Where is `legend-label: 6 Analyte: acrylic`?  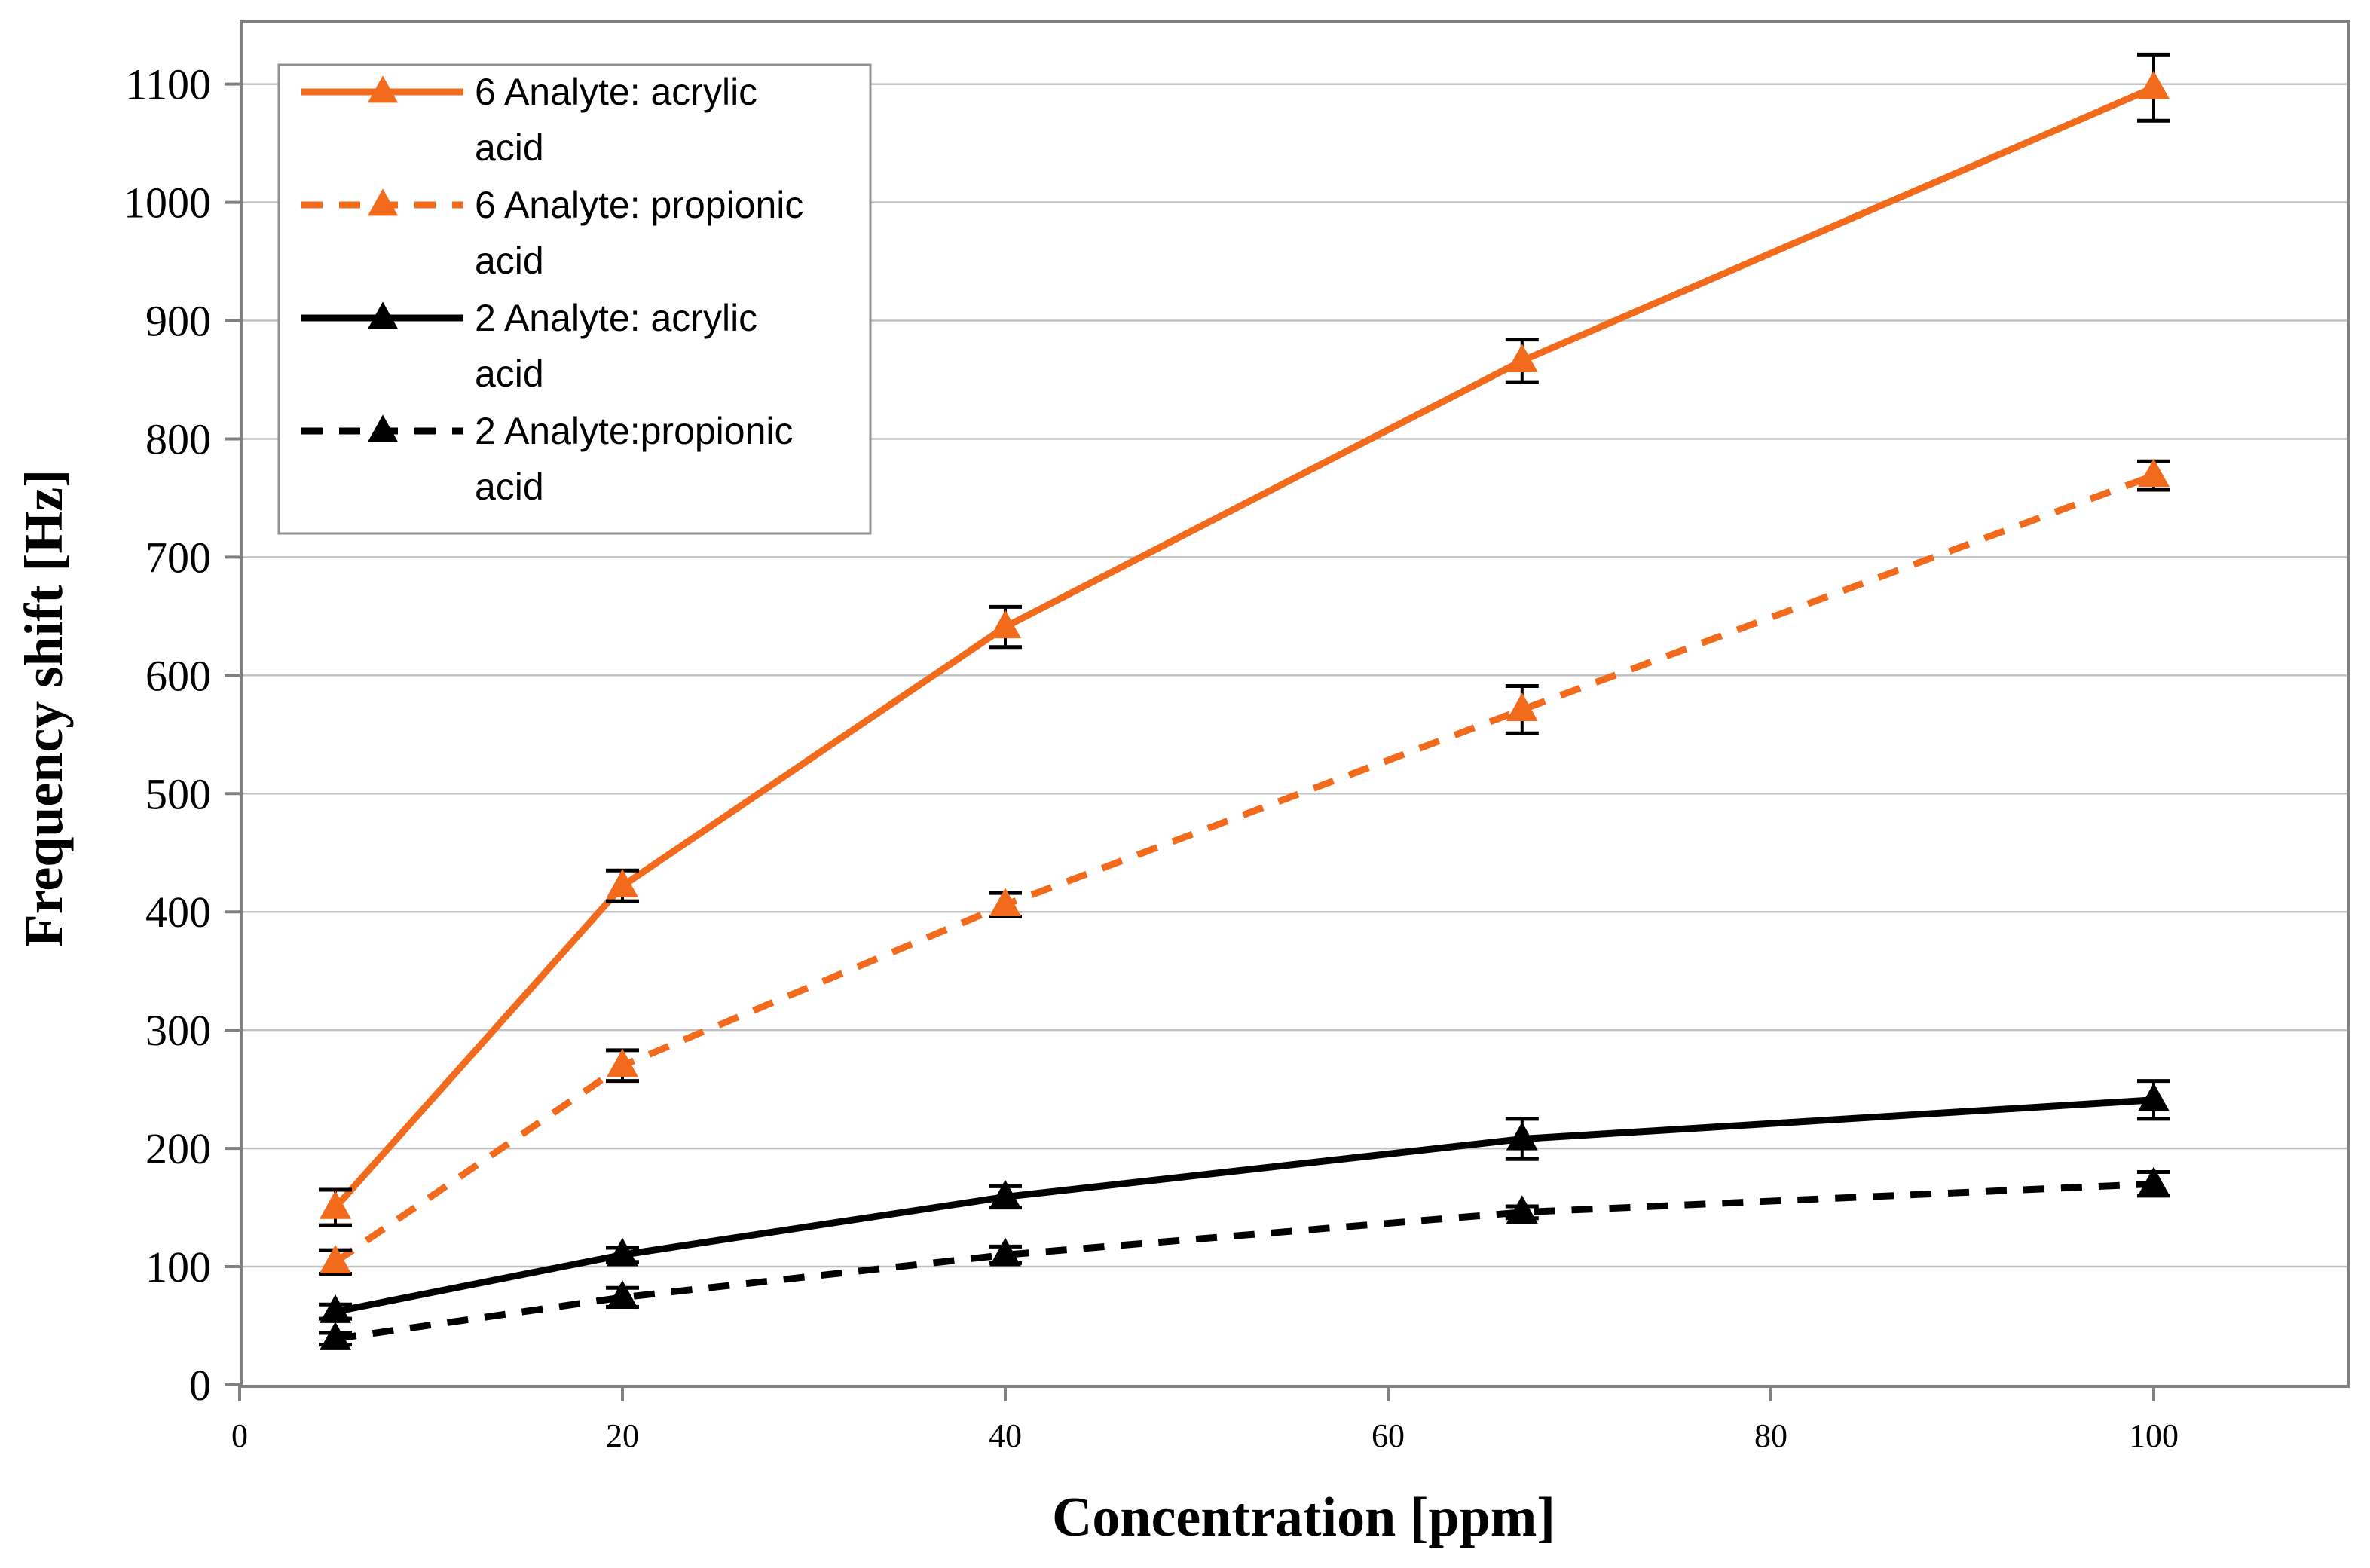
legend-label: 6 Analyte: acrylic is located at coordinates (616, 92).